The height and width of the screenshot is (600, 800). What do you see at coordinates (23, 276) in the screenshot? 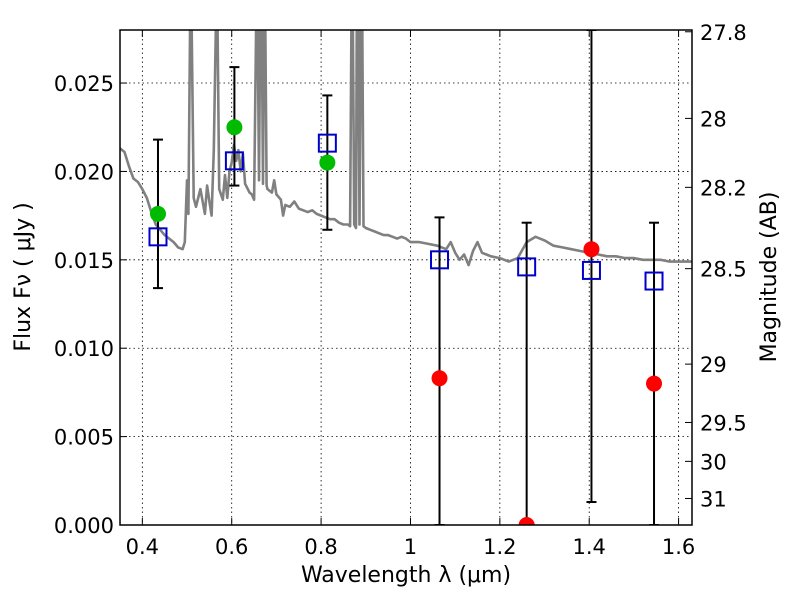
I see `y-axis-title: Flux Fν ( μJy )` at bounding box center [23, 276].